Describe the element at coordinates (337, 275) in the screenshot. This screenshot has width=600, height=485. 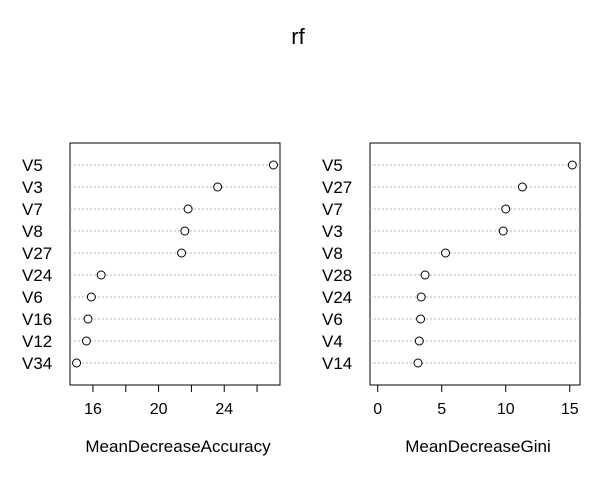
I see `variable-label: V28` at that location.